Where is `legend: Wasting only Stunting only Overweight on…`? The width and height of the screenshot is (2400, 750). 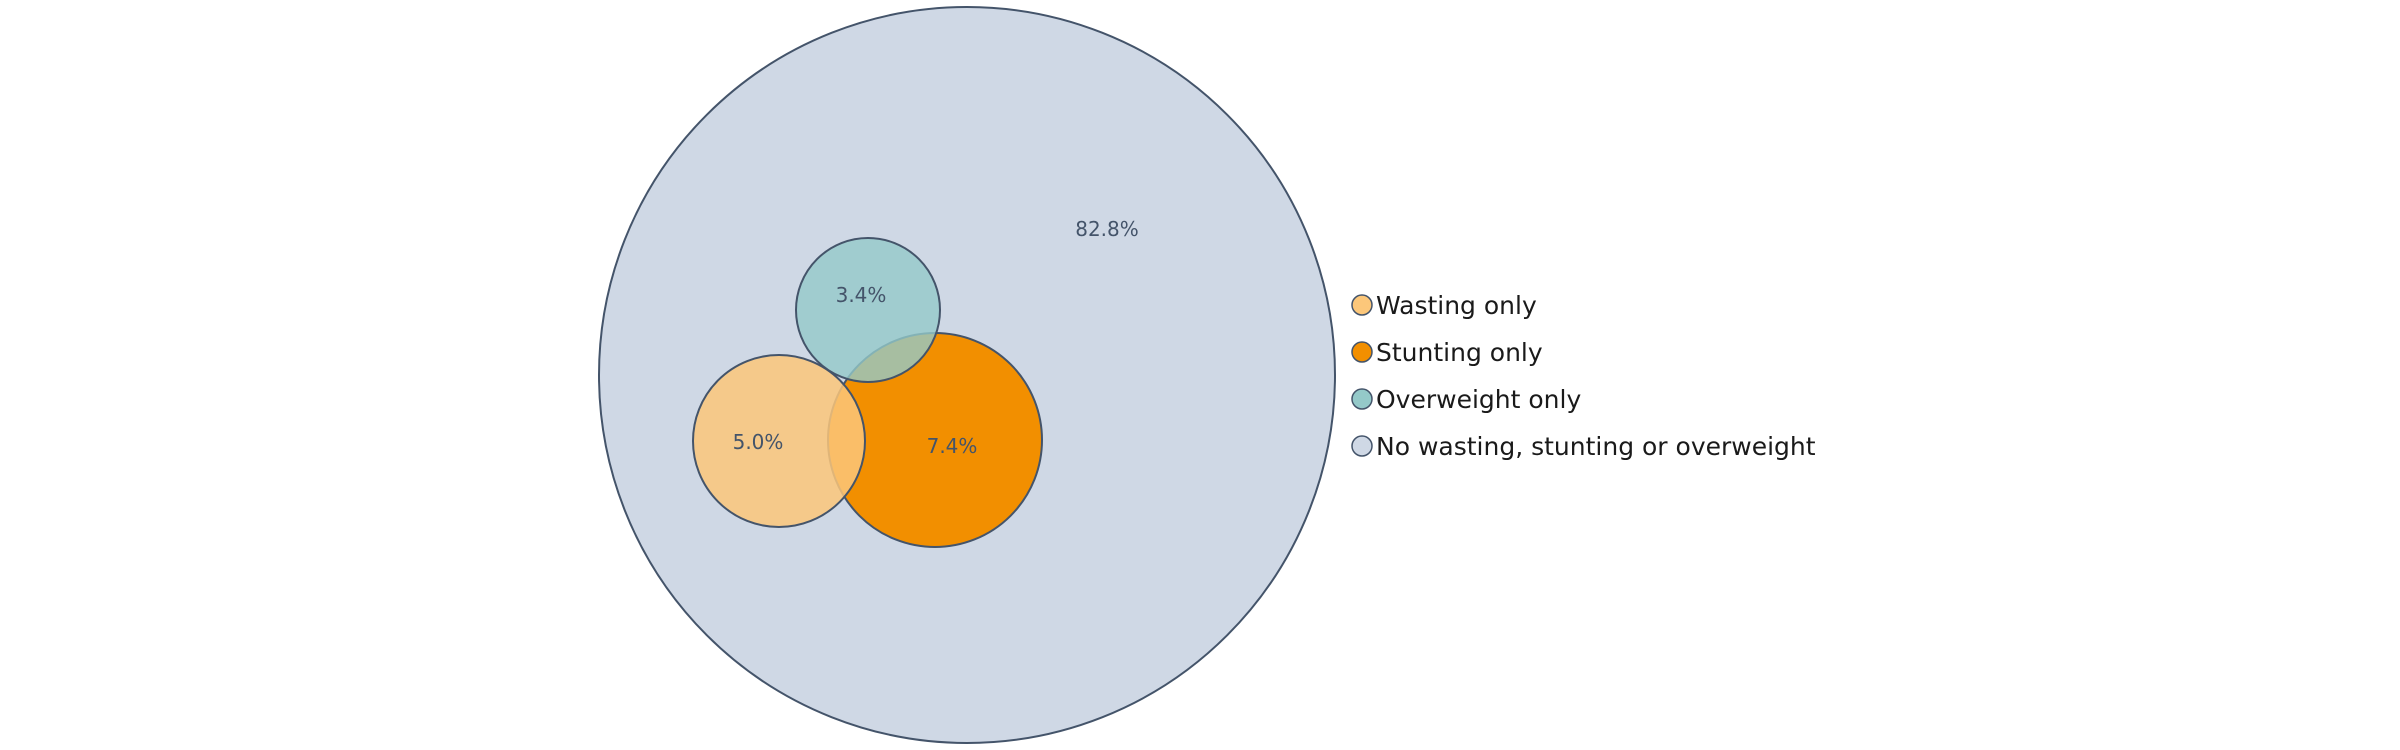
legend: Wasting only Stunting only Overweight on… is located at coordinates (1583, 376).